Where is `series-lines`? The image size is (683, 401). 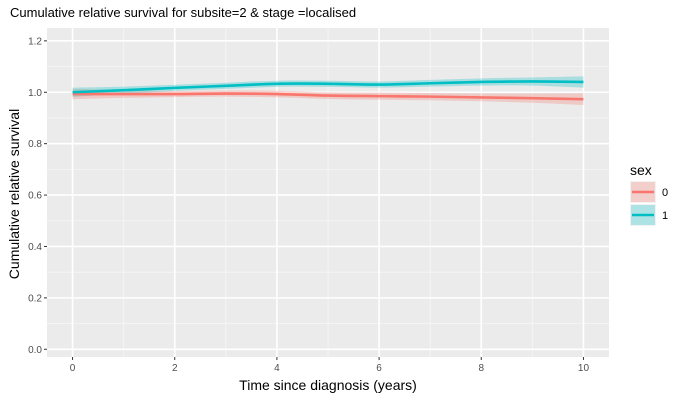
series-lines is located at coordinates (328, 90).